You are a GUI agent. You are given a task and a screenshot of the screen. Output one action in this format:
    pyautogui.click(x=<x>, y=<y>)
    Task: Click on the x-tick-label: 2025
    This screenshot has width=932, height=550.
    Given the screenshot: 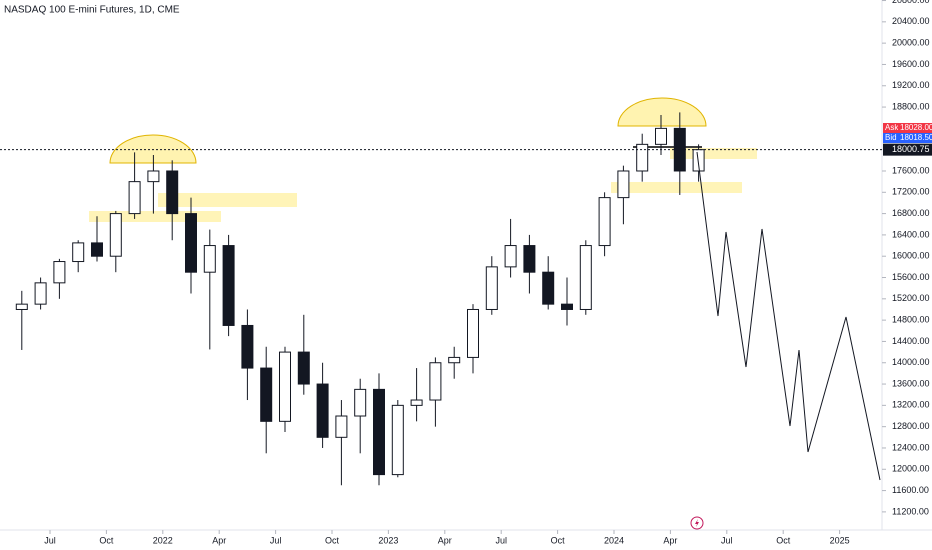 What is the action you would take?
    pyautogui.click(x=840, y=540)
    